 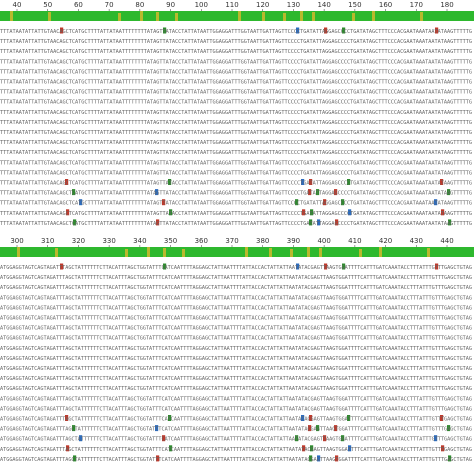 What do you see at coordinates (354, 241) in the screenshot?
I see `ruler-label: 410` at bounding box center [354, 241].